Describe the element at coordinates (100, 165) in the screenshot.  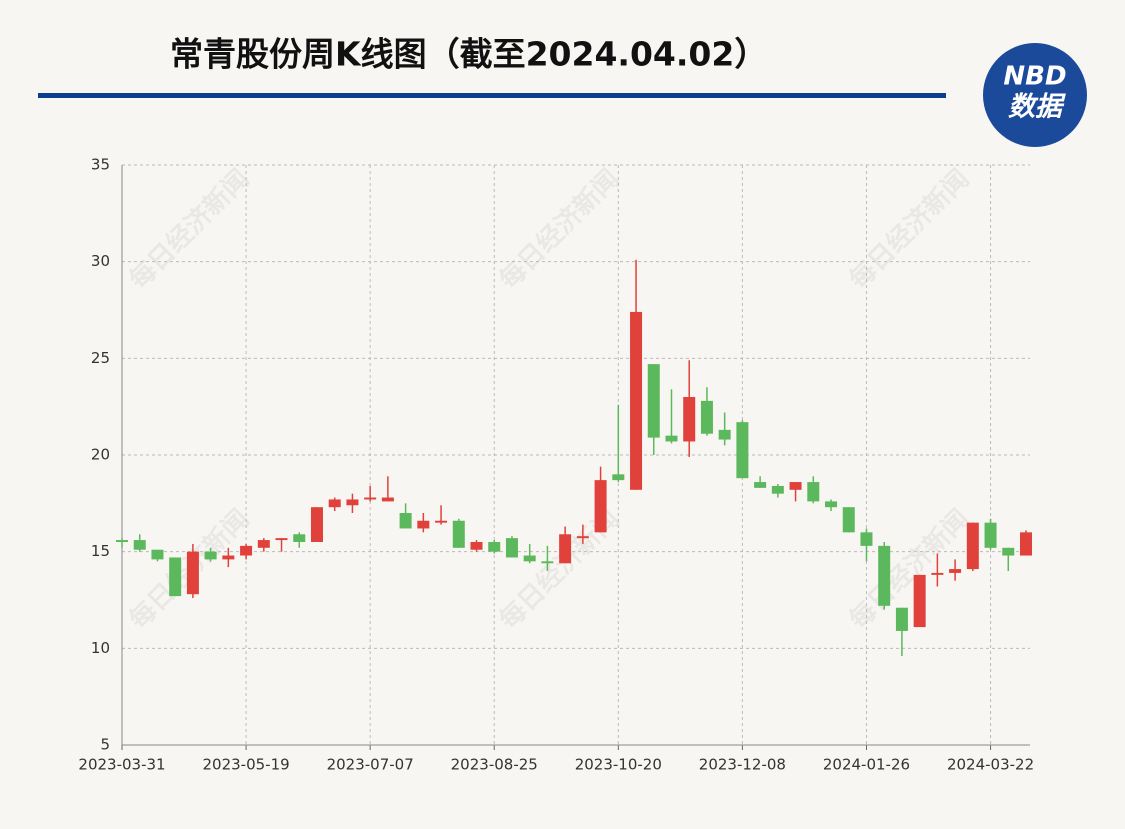
I see `y-tick-label: 35` at that location.